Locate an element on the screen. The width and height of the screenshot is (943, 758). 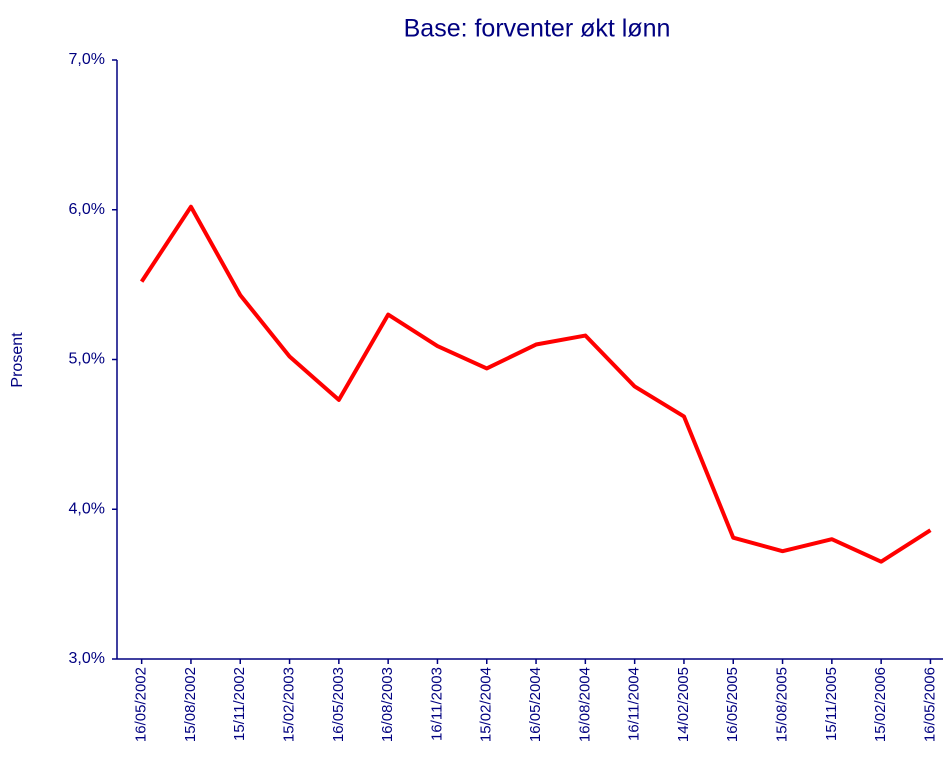
y-tick-label: 3,0% is located at coordinates (87, 658).